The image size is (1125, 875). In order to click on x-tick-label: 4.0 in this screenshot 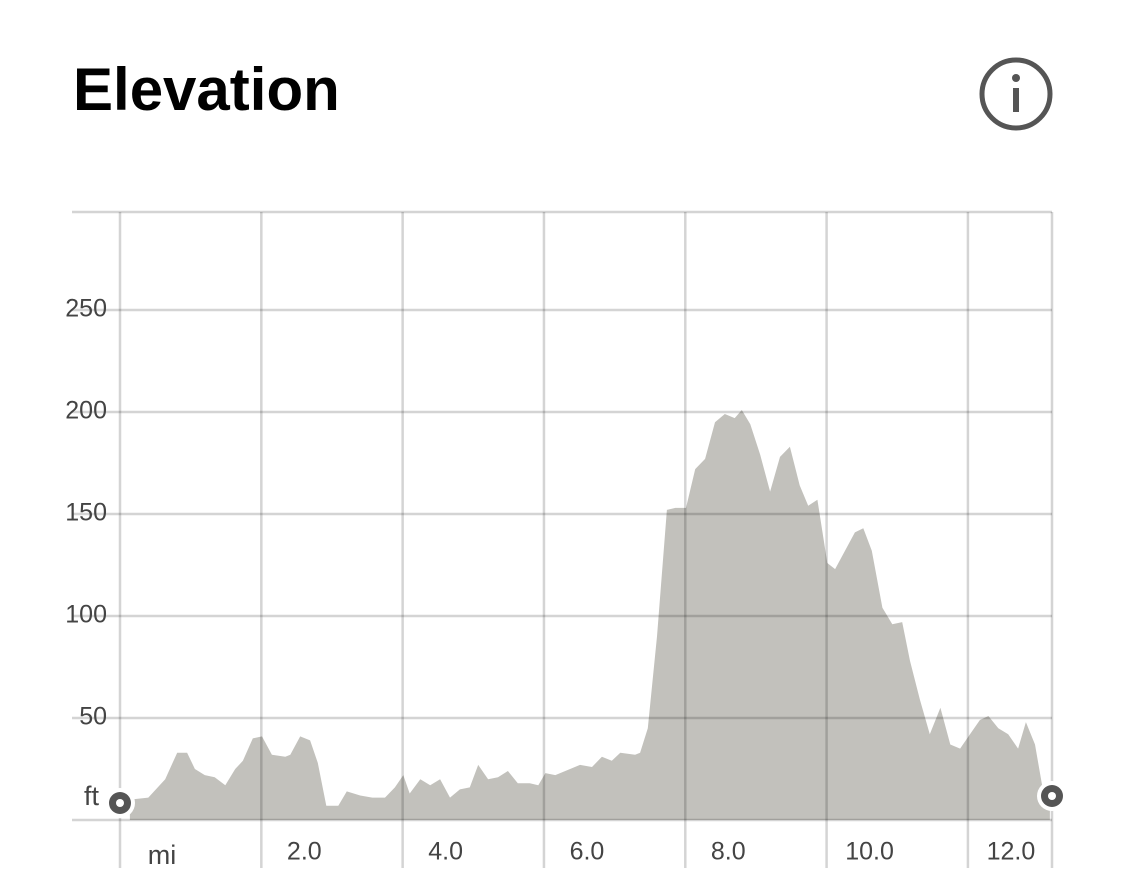, I will do `click(445, 852)`.